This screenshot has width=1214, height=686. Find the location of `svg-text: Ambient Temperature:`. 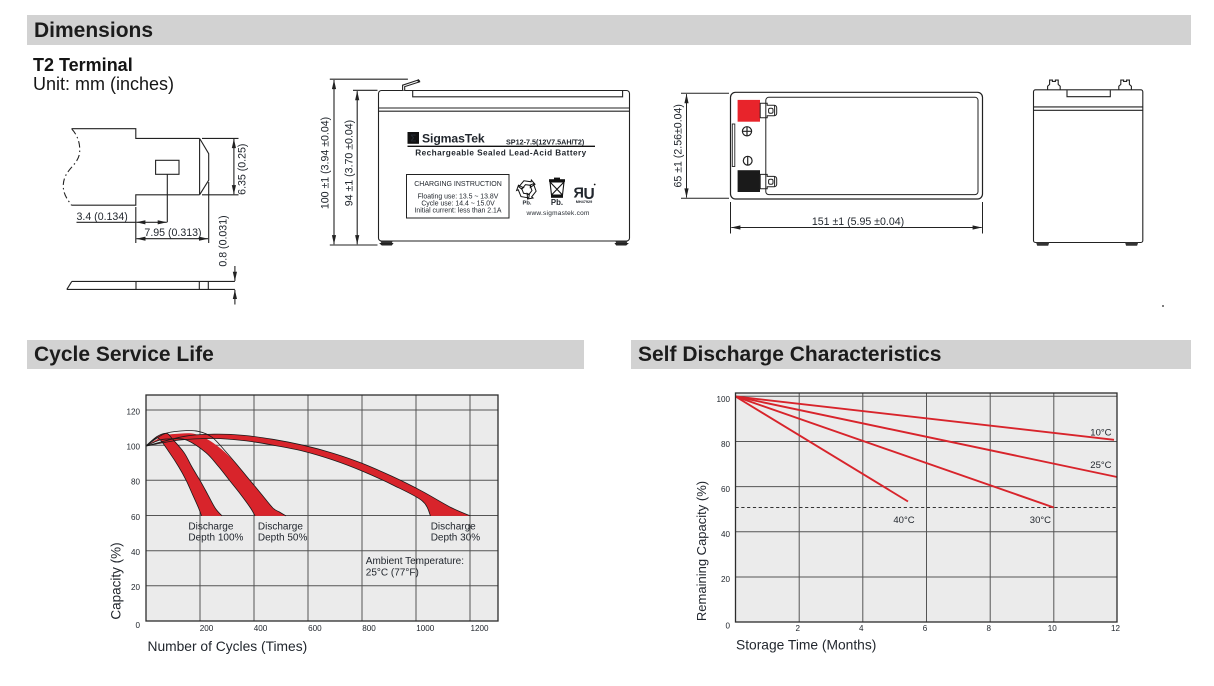

svg-text: Ambient Temperature: is located at coordinates (415, 561).